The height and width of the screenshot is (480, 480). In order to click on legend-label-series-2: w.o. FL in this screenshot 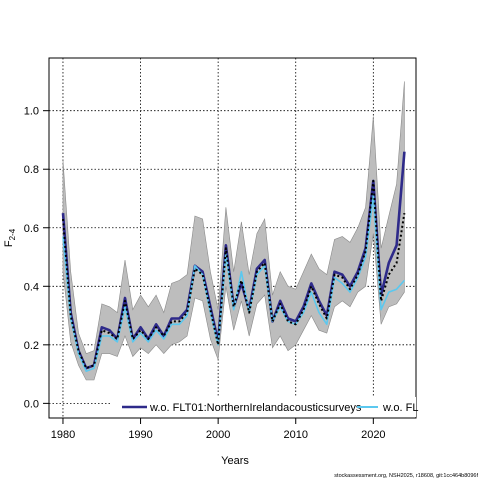, I will do `click(400, 408)`.